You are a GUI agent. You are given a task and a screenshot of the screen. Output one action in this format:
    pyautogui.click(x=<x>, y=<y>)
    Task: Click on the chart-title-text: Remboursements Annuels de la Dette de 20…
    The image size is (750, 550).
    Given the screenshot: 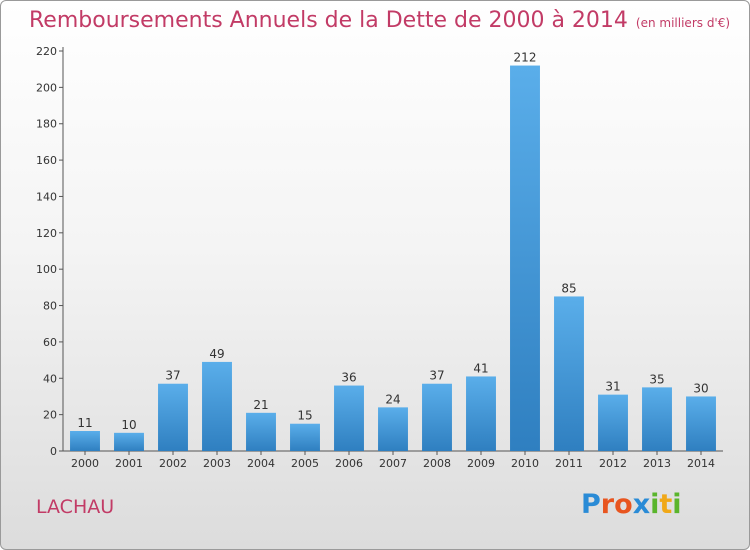 What is the action you would take?
    pyautogui.click(x=328, y=20)
    